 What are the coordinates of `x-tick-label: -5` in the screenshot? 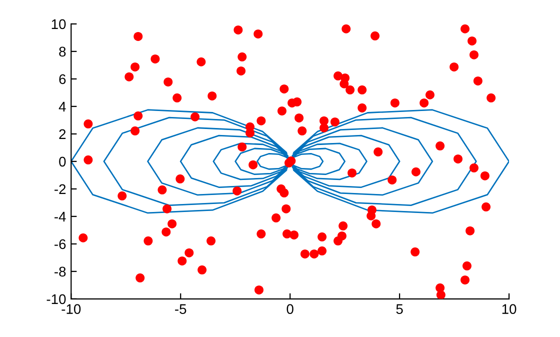 It's located at (180, 309).